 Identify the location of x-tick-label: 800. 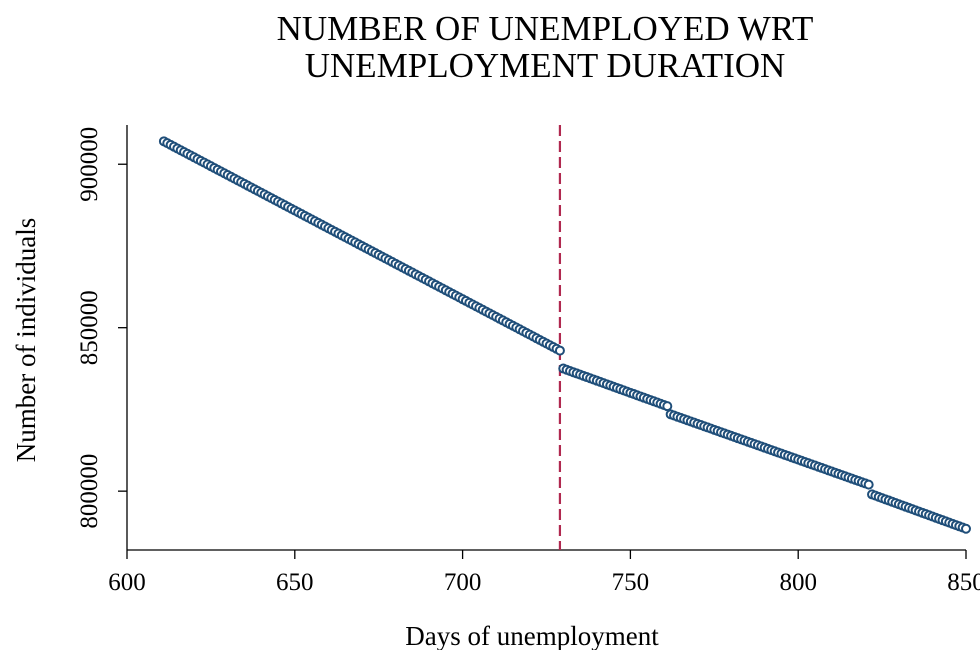
(798, 582).